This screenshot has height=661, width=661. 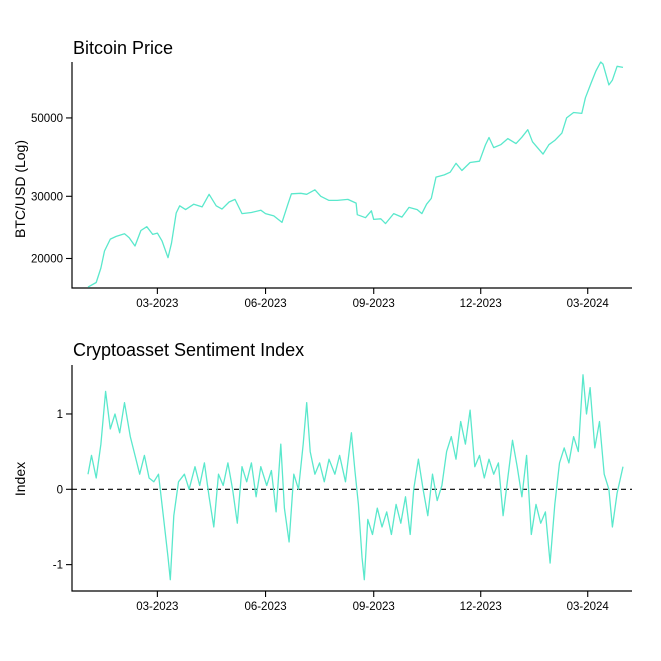 What do you see at coordinates (588, 304) in the screenshot?
I see `price-x-tick-label: 03-2024` at bounding box center [588, 304].